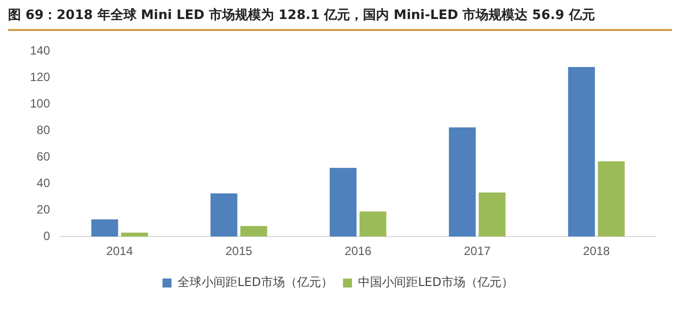 The image size is (676, 332). Describe the element at coordinates (477, 251) in the screenshot. I see `x-tick-label: 2017` at that location.